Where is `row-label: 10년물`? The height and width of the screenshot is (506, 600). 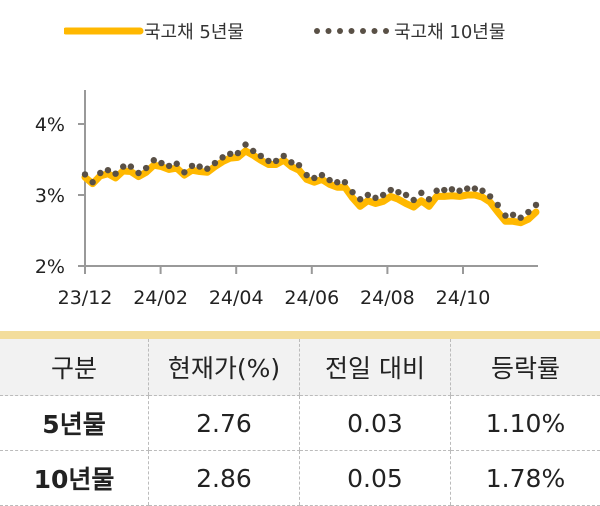
row-label: 10년물 is located at coordinates (74, 478).